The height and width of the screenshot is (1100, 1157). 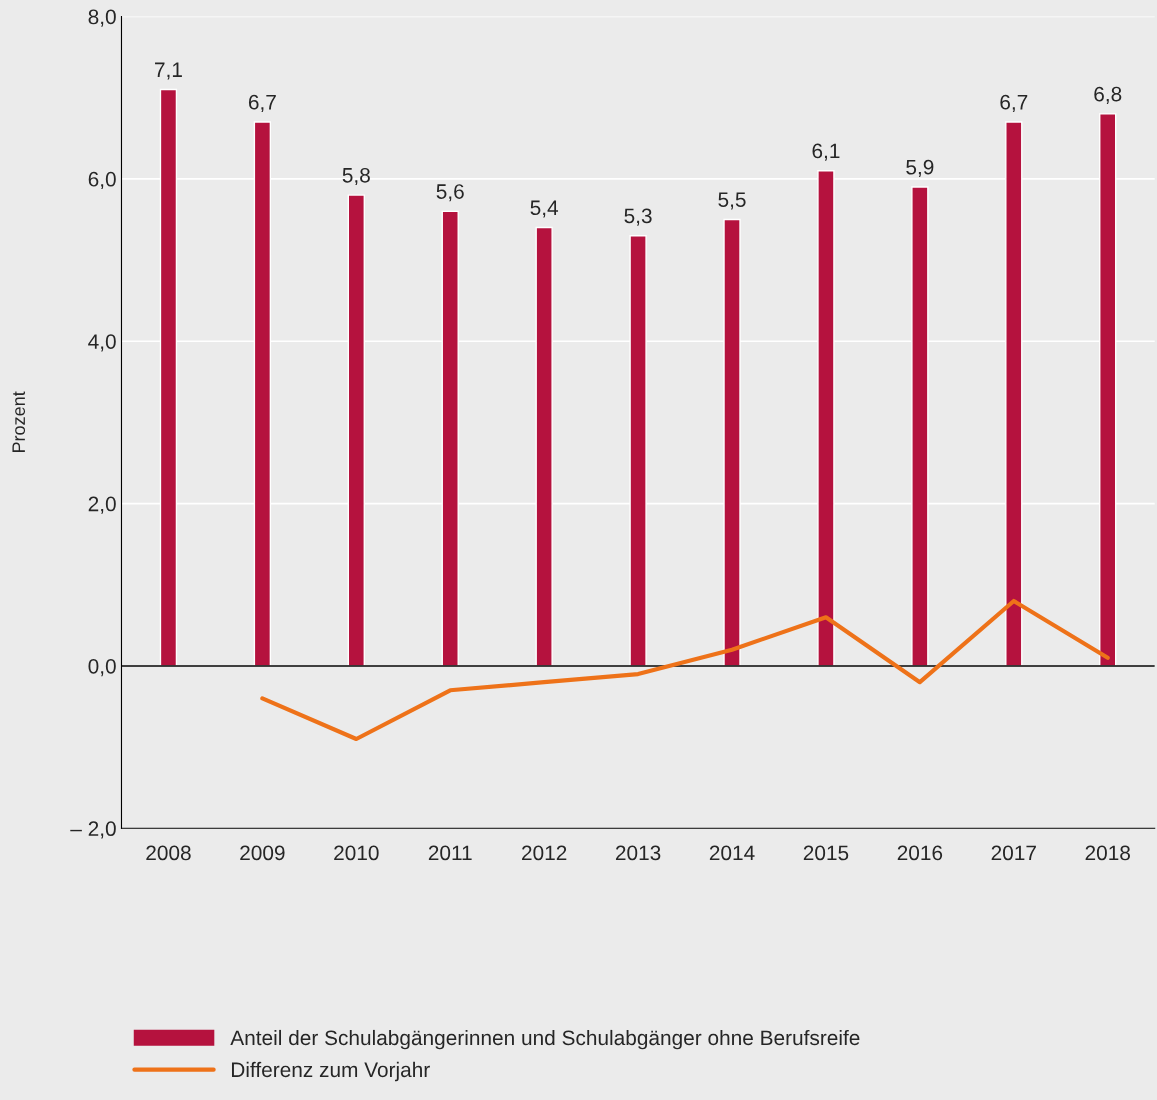 What do you see at coordinates (102, 180) in the screenshot?
I see `y-tick-label: 6,0` at bounding box center [102, 180].